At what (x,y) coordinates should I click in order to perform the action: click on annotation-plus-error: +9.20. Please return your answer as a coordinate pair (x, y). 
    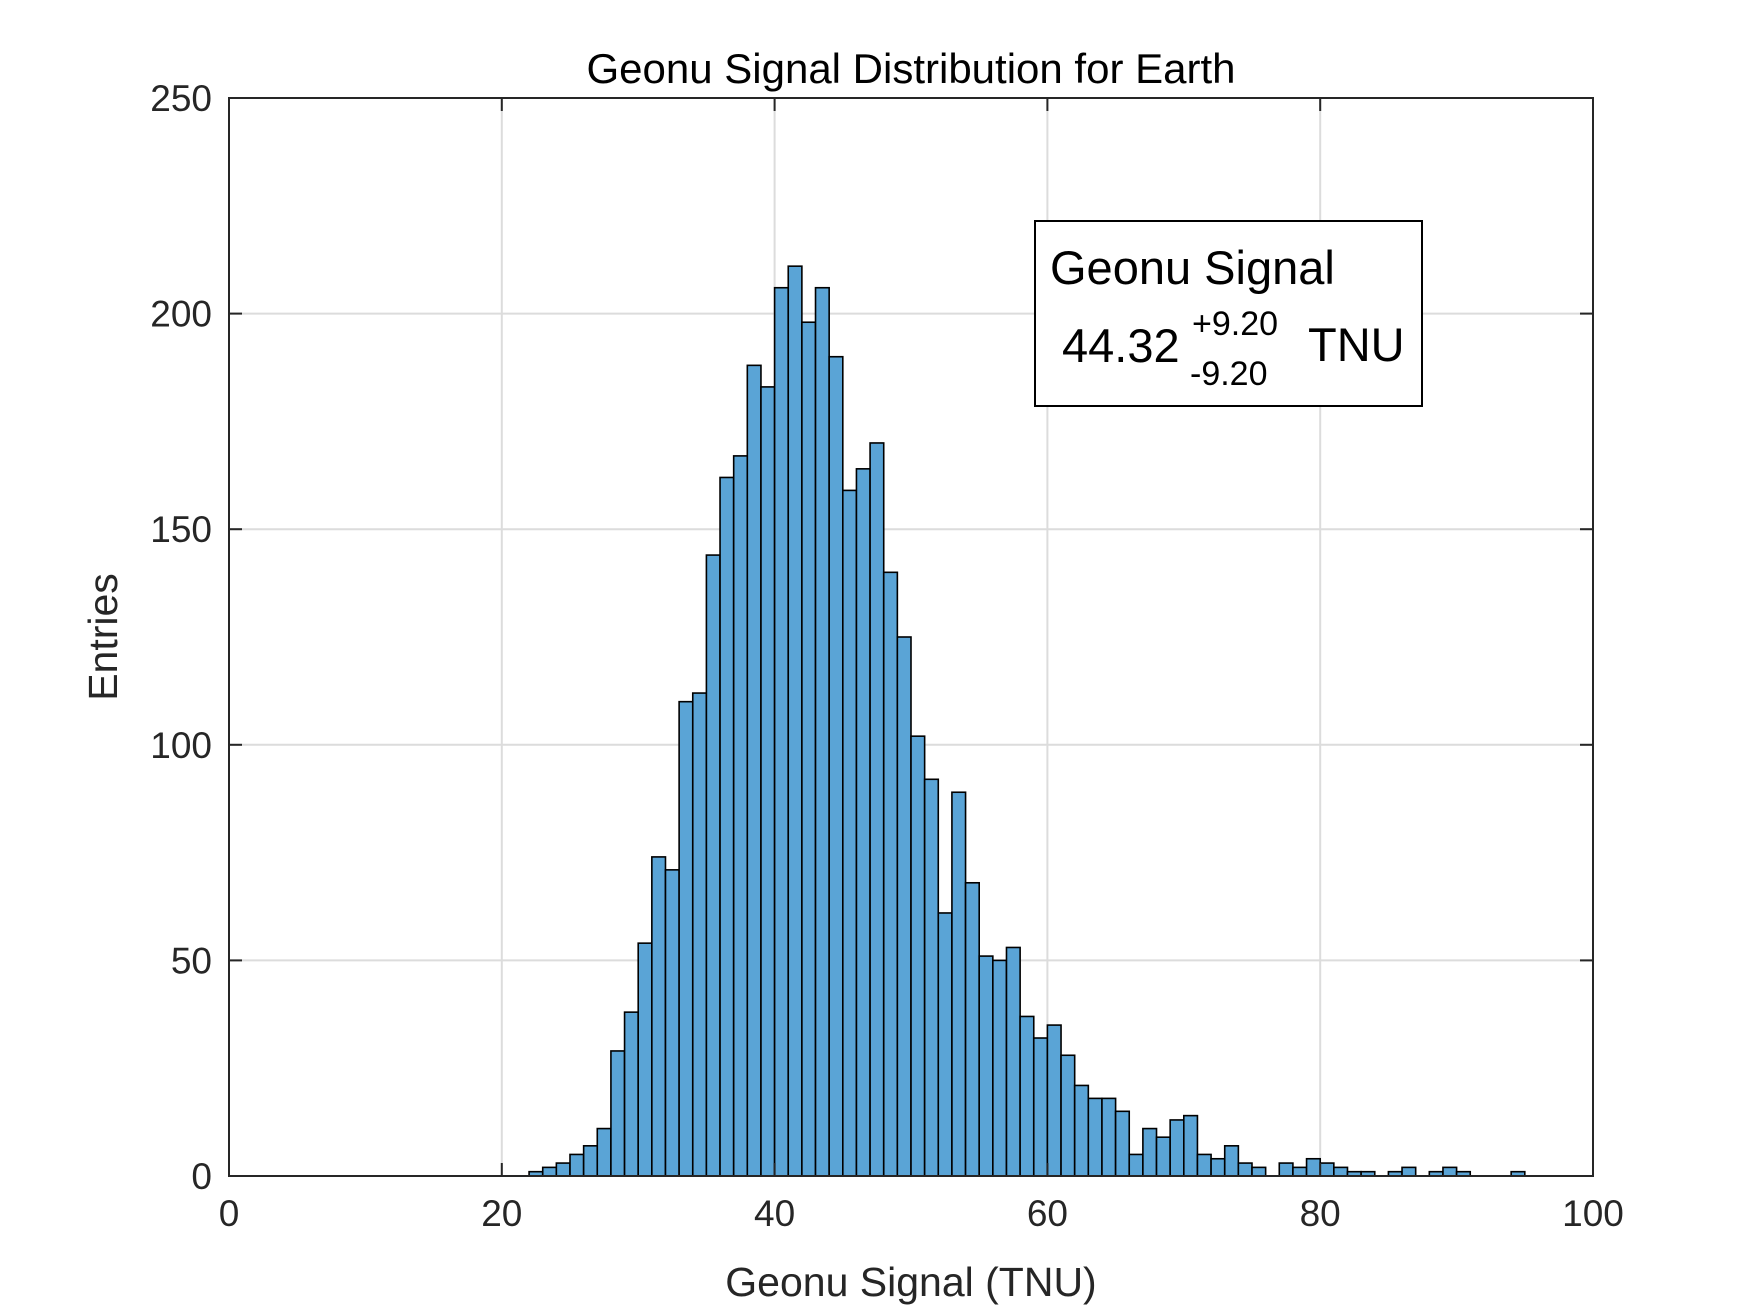
    Looking at the image, I should click on (1235, 324).